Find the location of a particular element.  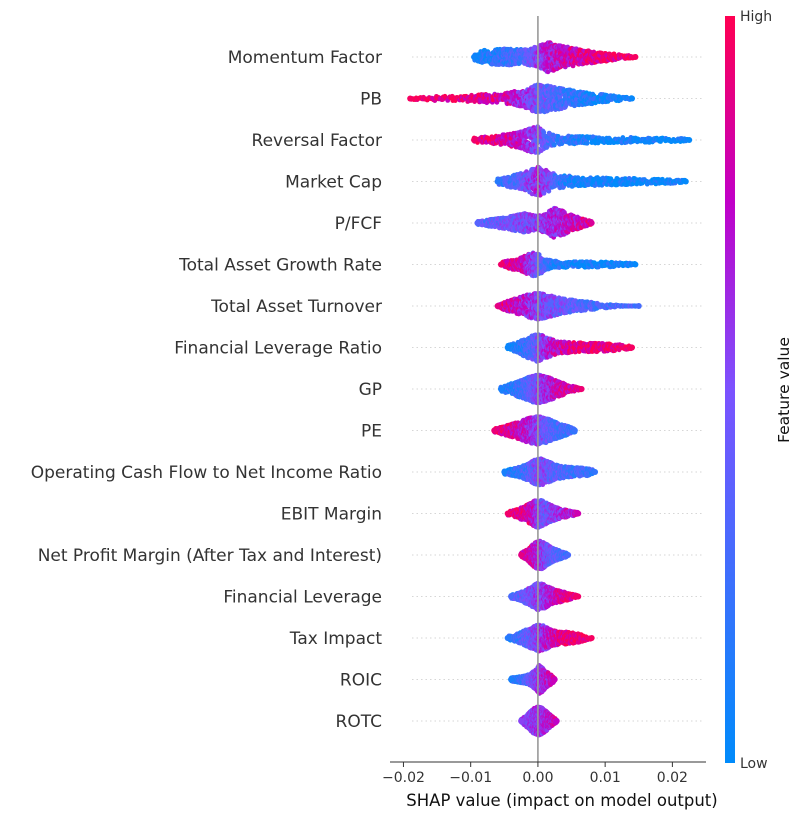

feature-label: Total Asset Growth Rate is located at coordinates (280, 266).